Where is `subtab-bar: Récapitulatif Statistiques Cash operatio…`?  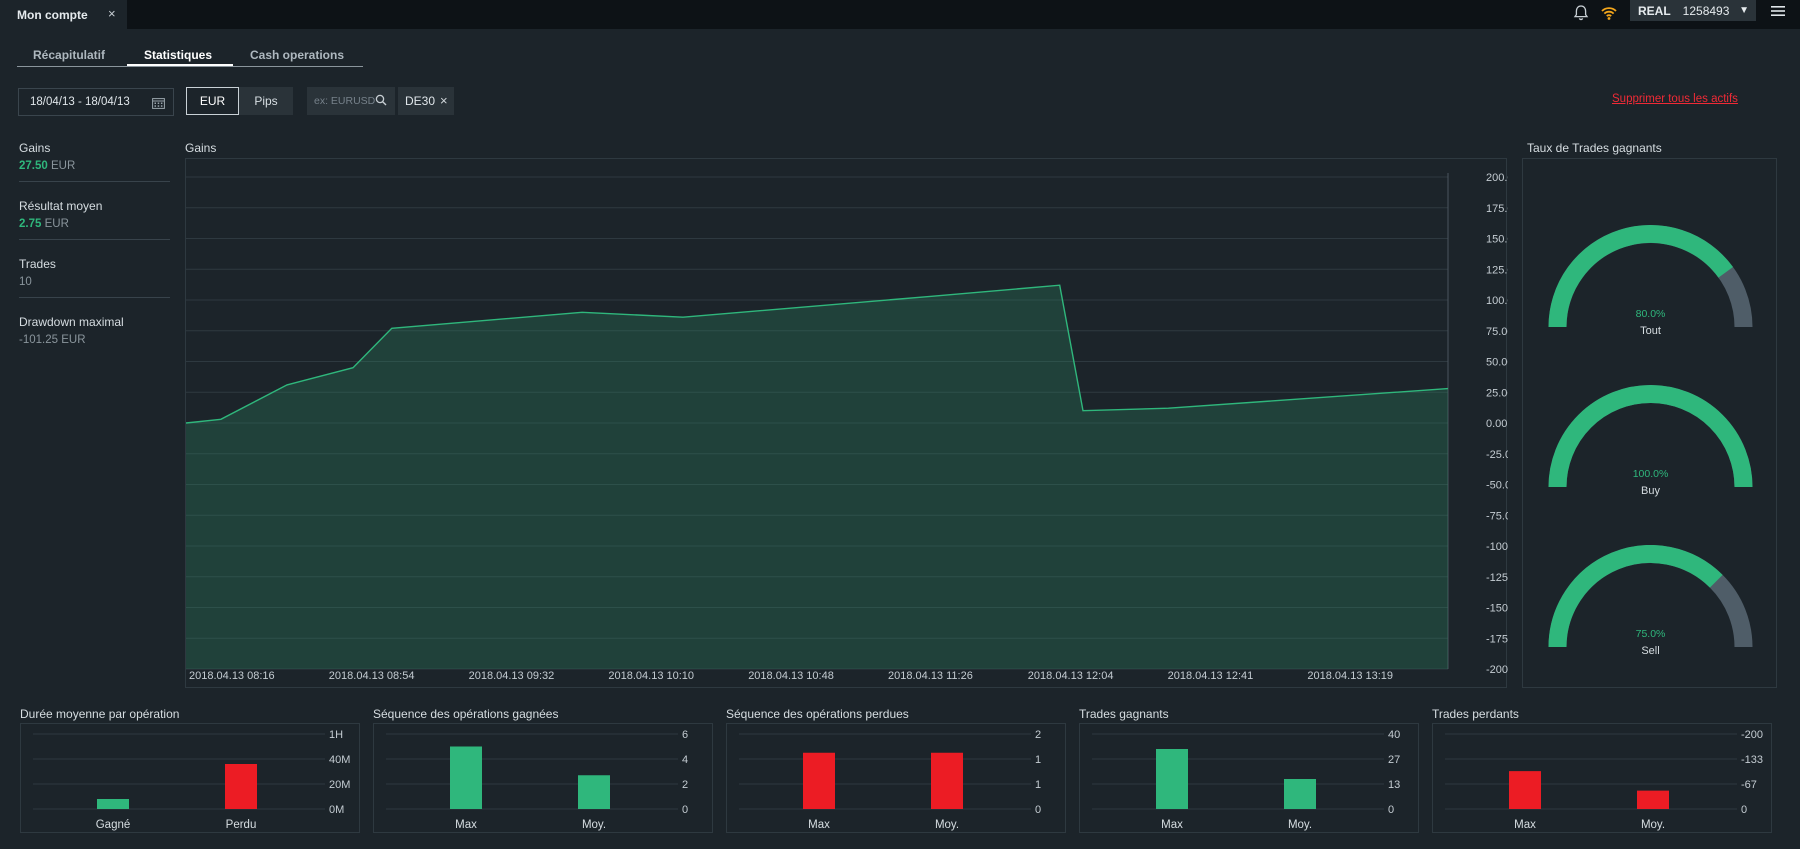 subtab-bar: Récapitulatif Statistiques Cash operatio… is located at coordinates (190, 57).